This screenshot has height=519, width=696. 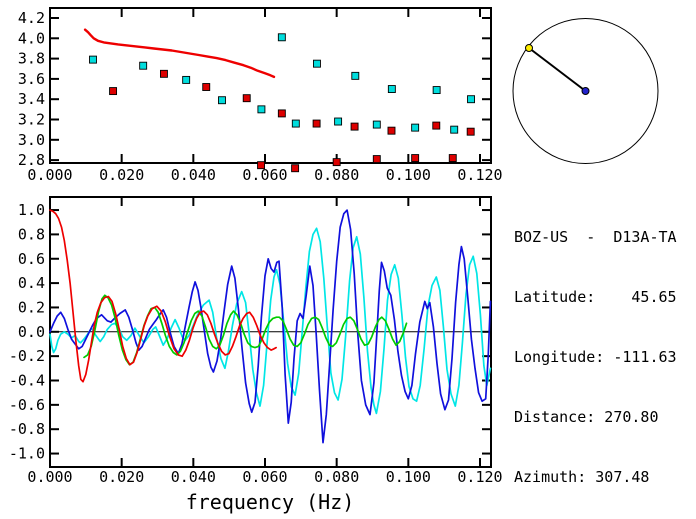 What do you see at coordinates (31, 38) in the screenshot?
I see `y-tick-label: 4.0` at bounding box center [31, 38].